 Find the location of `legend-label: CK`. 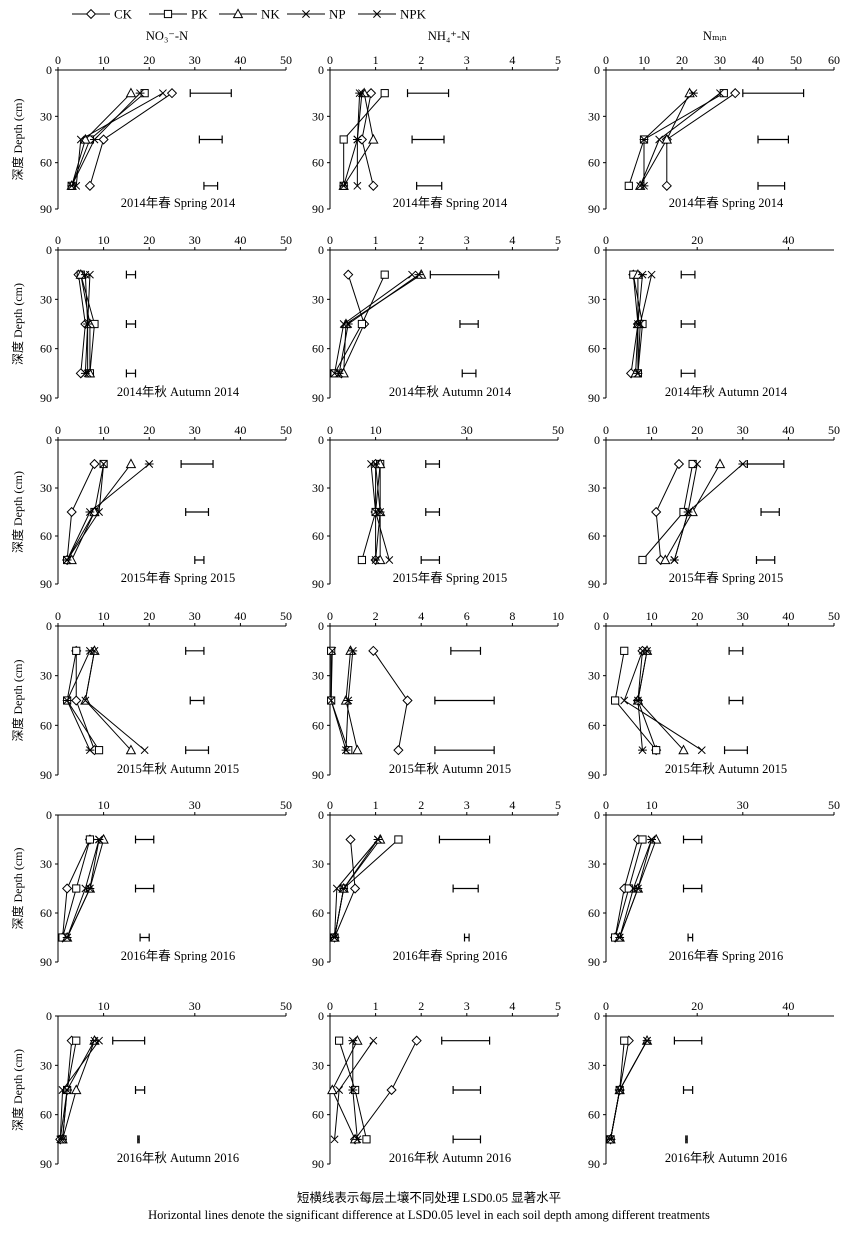

legend-label: CK is located at coordinates (123, 14).